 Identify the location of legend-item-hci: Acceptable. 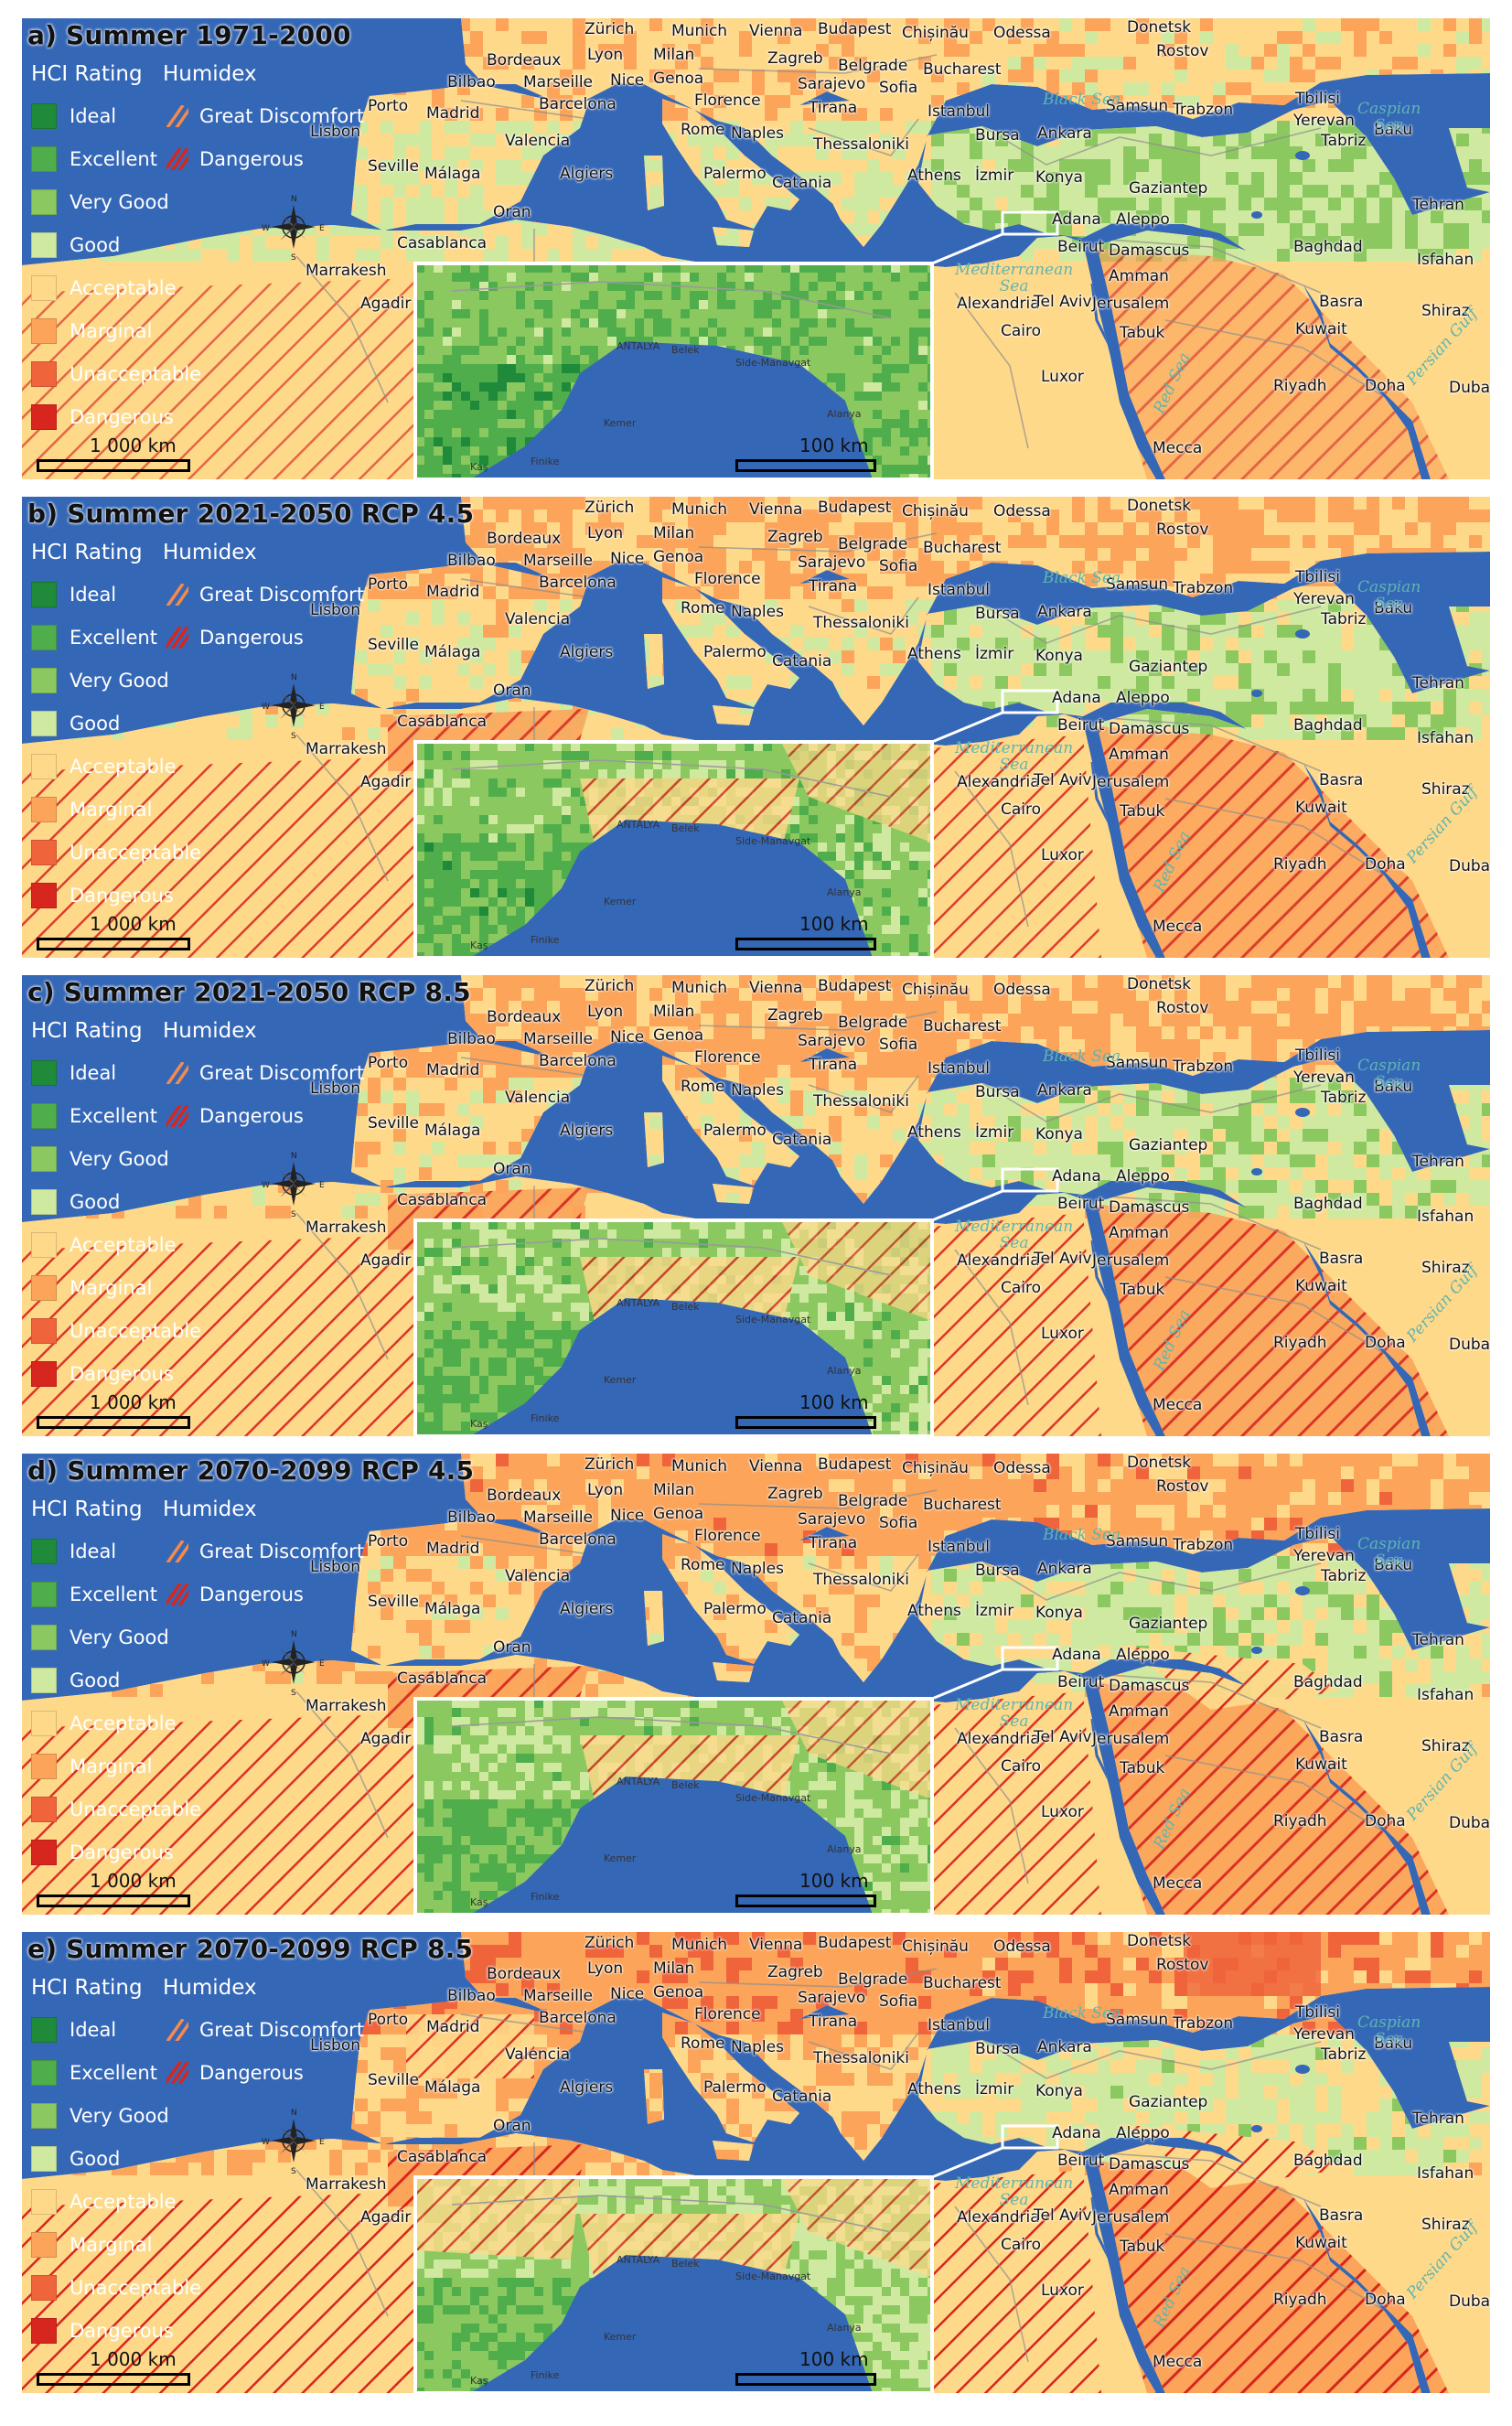
(104, 766).